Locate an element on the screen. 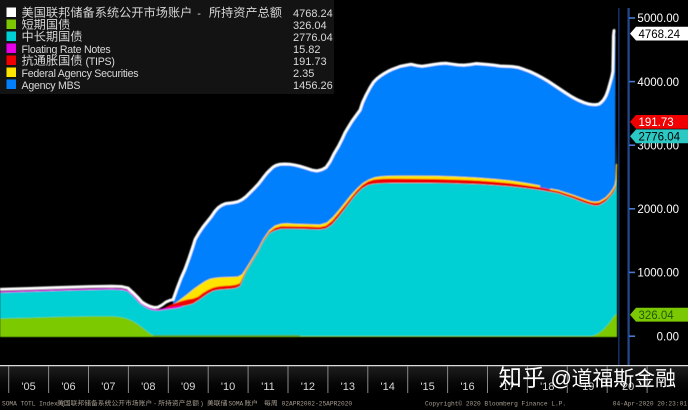 Image resolution: width=688 pixels, height=410 pixels. svg-text: Agency MBS is located at coordinates (51, 86).